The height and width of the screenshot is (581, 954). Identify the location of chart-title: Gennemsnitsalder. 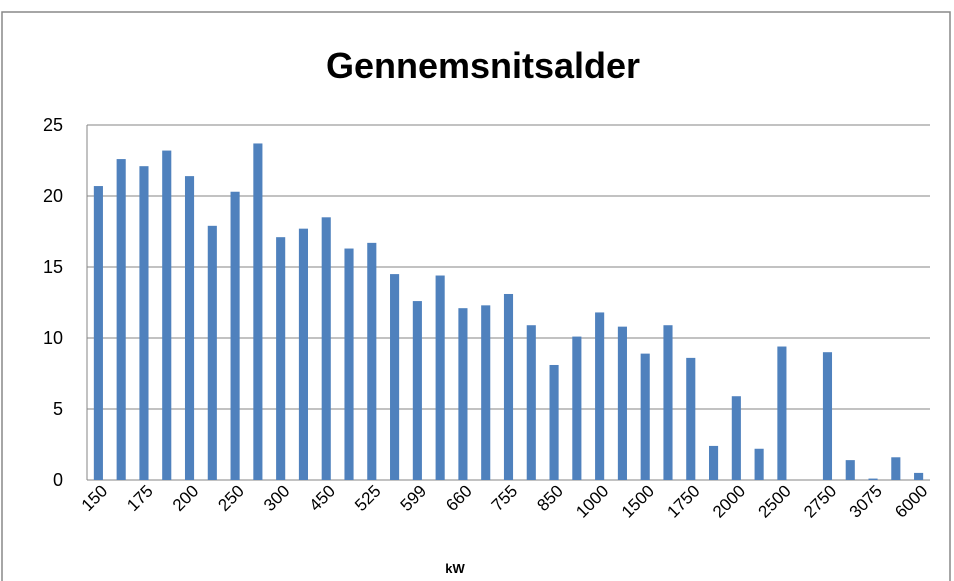
(483, 65).